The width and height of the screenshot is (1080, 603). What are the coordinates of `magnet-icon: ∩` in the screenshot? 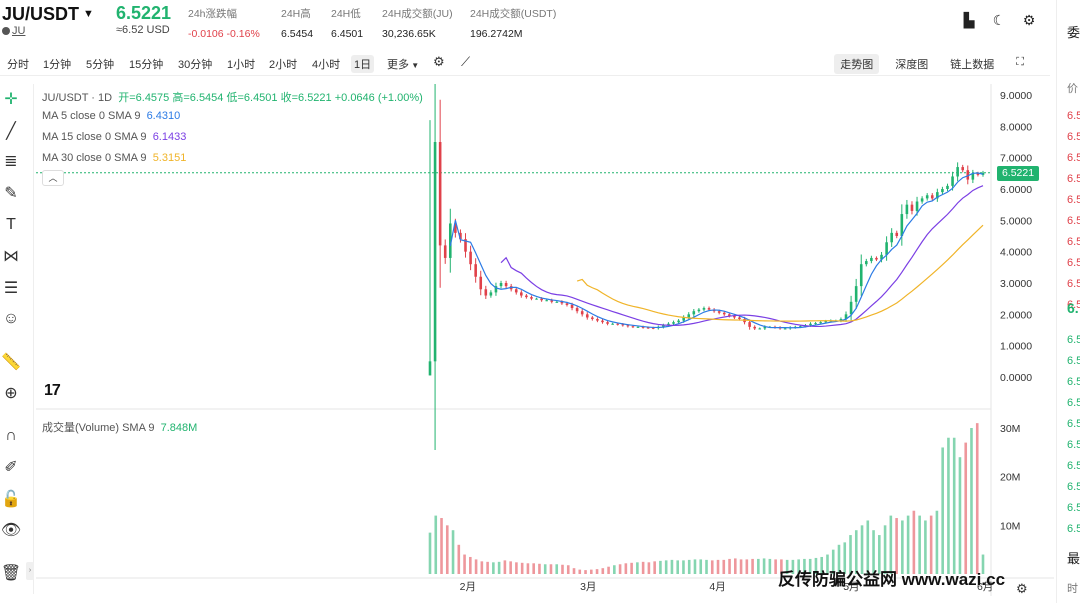 It's located at (11, 435).